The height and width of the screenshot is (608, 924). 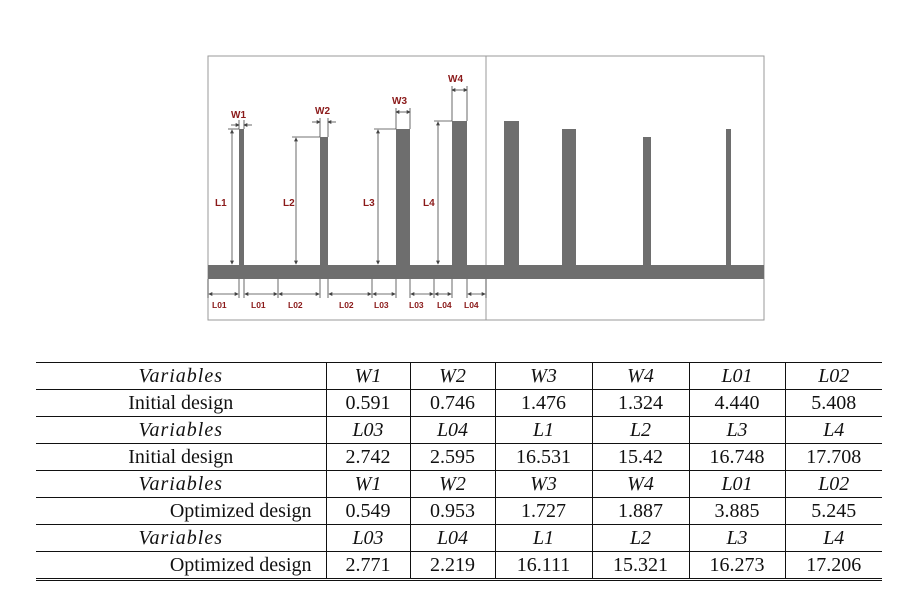 I want to click on value-cell: 17.708, so click(x=833, y=457).